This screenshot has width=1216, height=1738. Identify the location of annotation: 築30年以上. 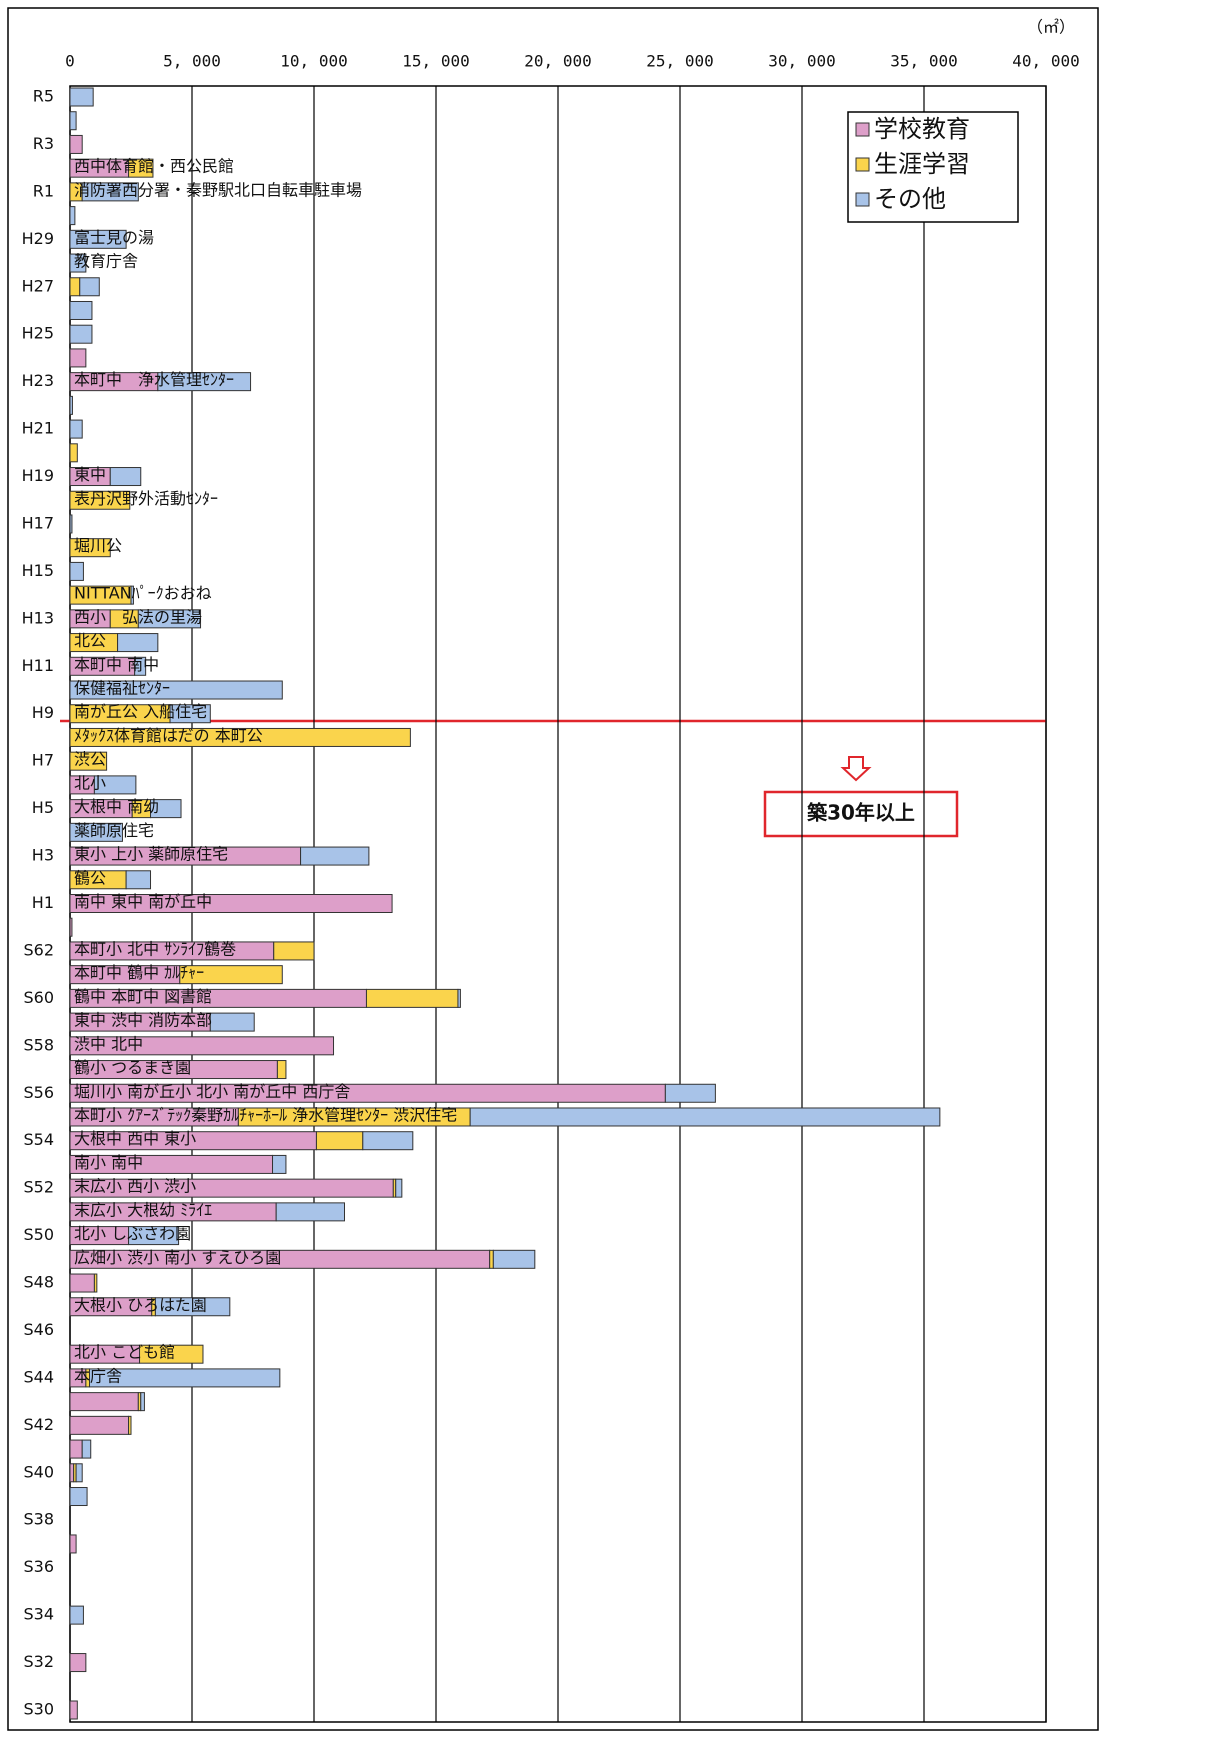
(860, 813).